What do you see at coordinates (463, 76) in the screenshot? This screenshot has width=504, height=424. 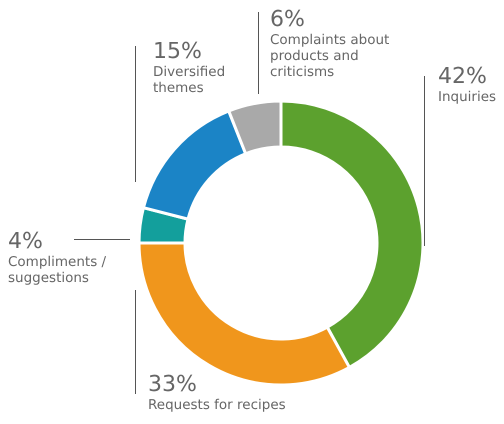 I see `data-label: 42%` at bounding box center [463, 76].